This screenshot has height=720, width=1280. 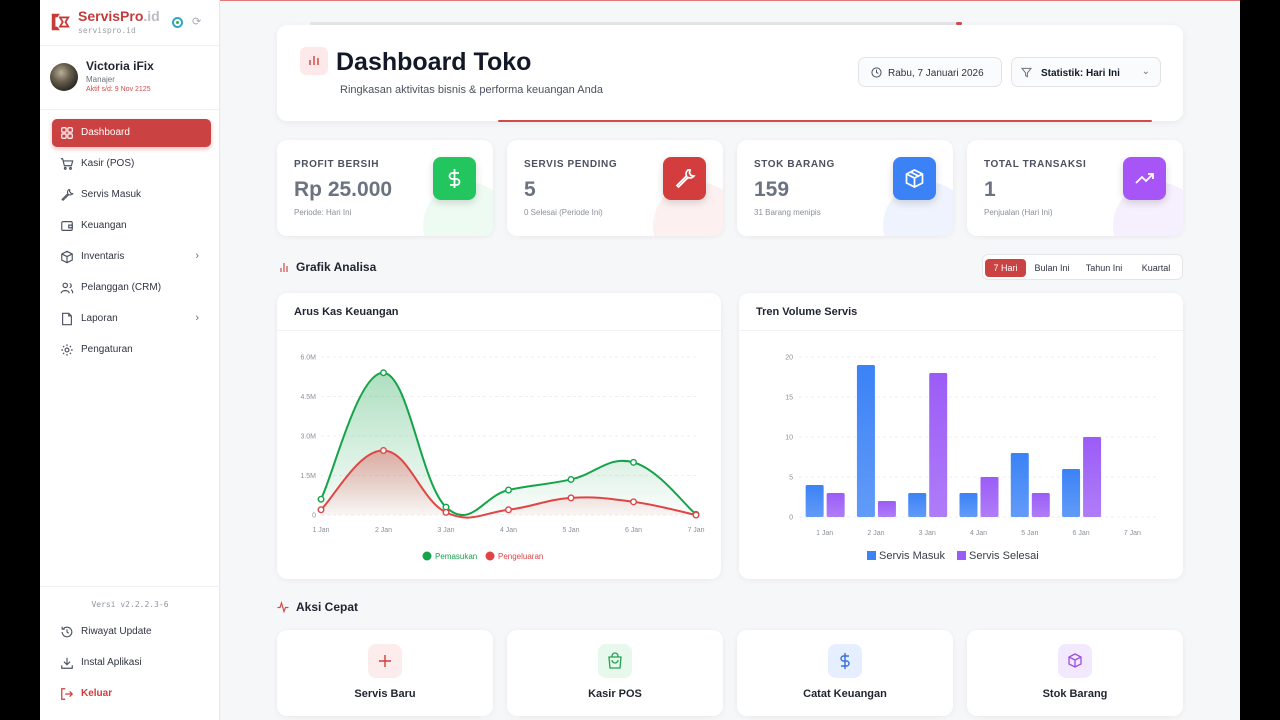 I want to click on sidebar-item-label: Servis Masuk, so click(x=111, y=194).